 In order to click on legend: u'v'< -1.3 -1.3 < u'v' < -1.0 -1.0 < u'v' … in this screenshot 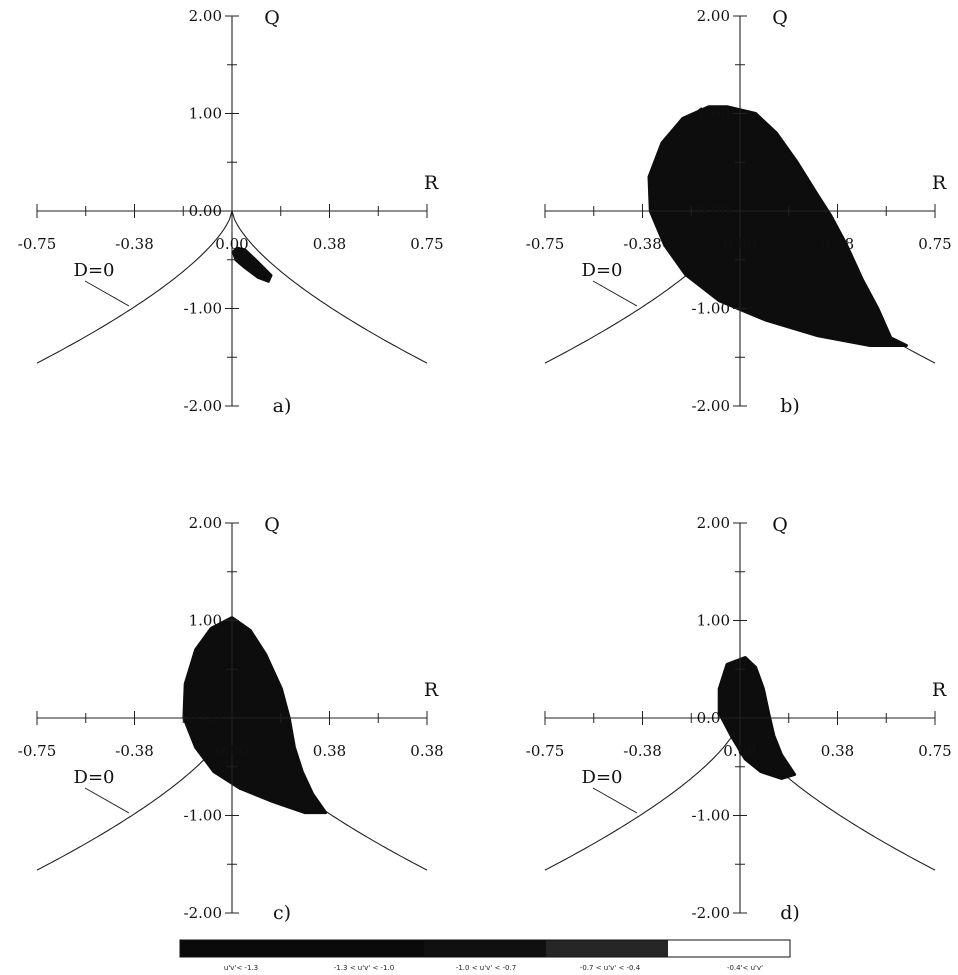, I will do `click(485, 955)`.